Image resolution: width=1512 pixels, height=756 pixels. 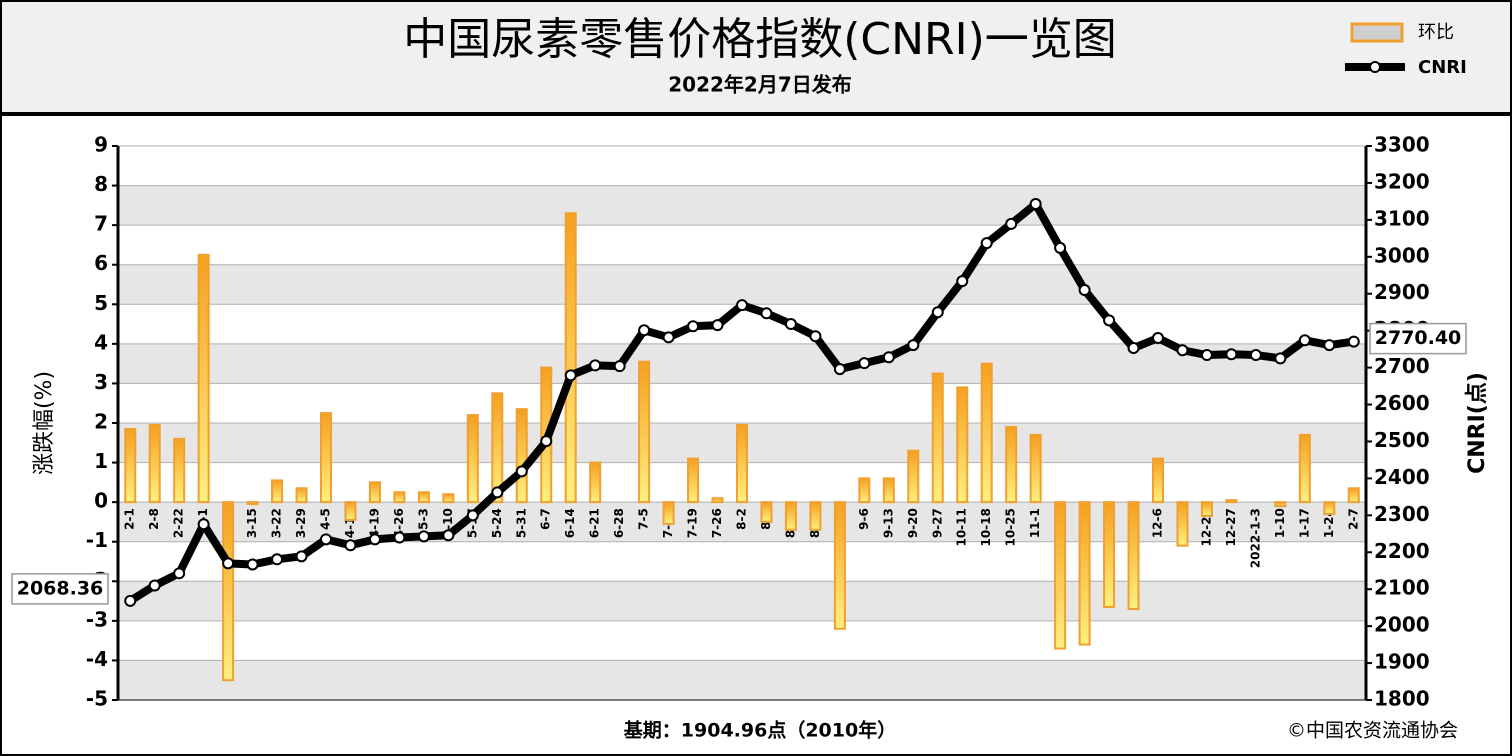 What do you see at coordinates (101, 145) in the screenshot?
I see `y-tick-label: 9` at bounding box center [101, 145].